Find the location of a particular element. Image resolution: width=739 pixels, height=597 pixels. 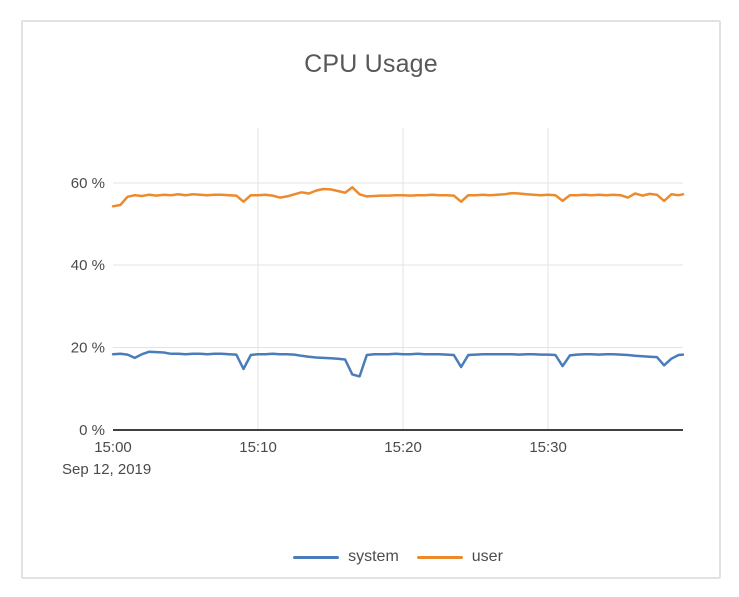

legend-item-system: system is located at coordinates (346, 557).